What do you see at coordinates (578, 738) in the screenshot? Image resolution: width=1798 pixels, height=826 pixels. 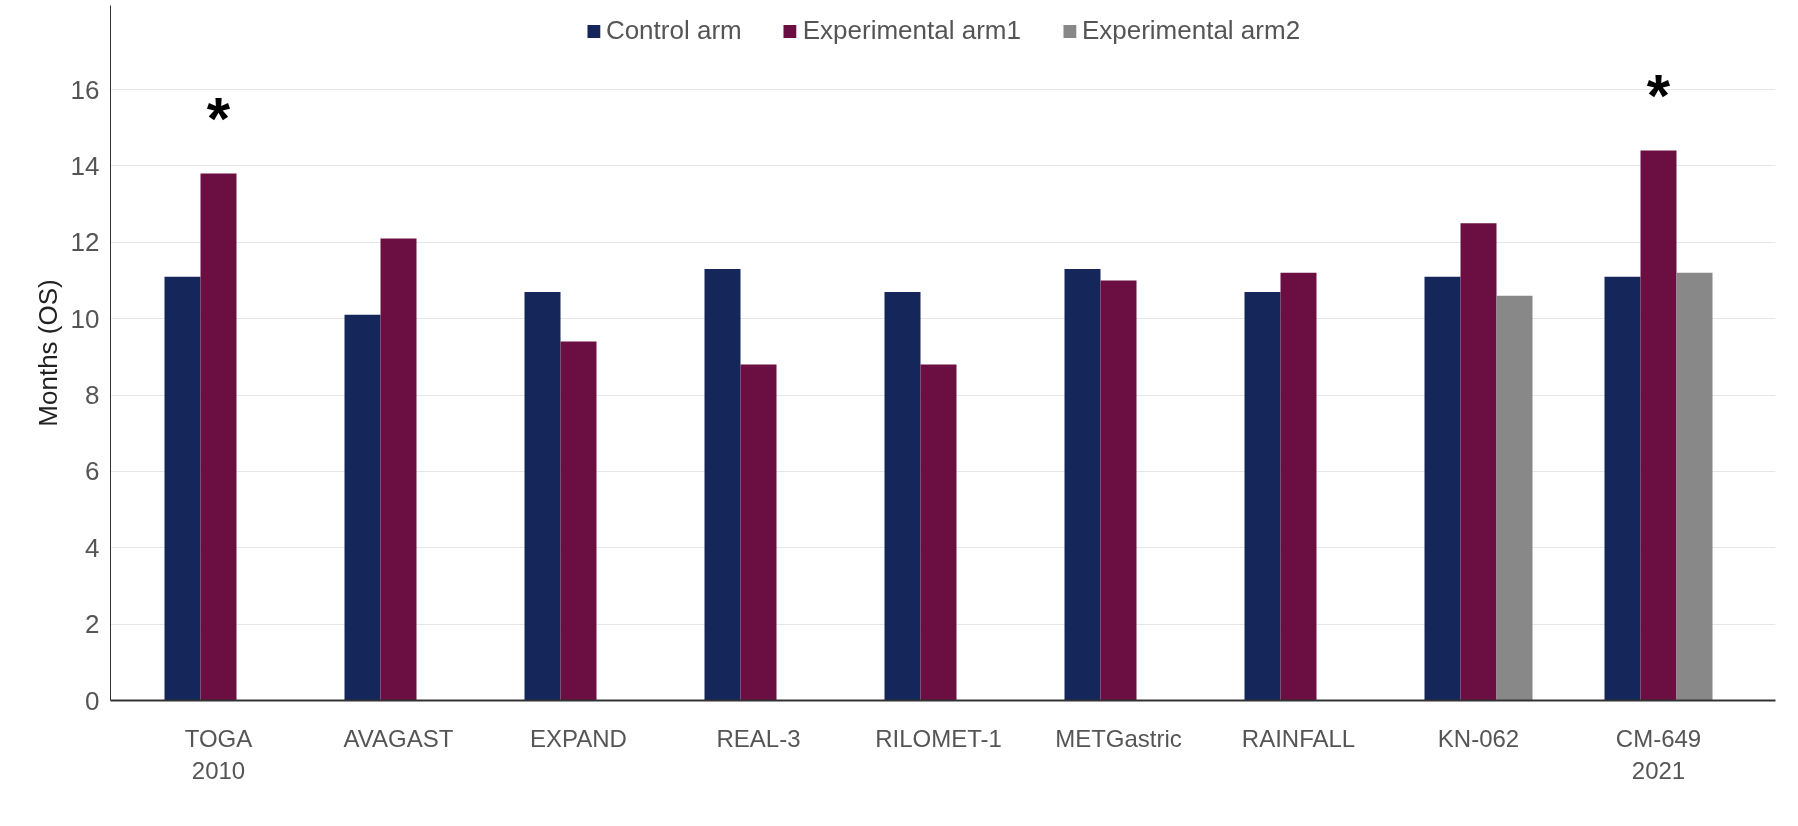 I see `x-tick-label: EXPAND` at bounding box center [578, 738].